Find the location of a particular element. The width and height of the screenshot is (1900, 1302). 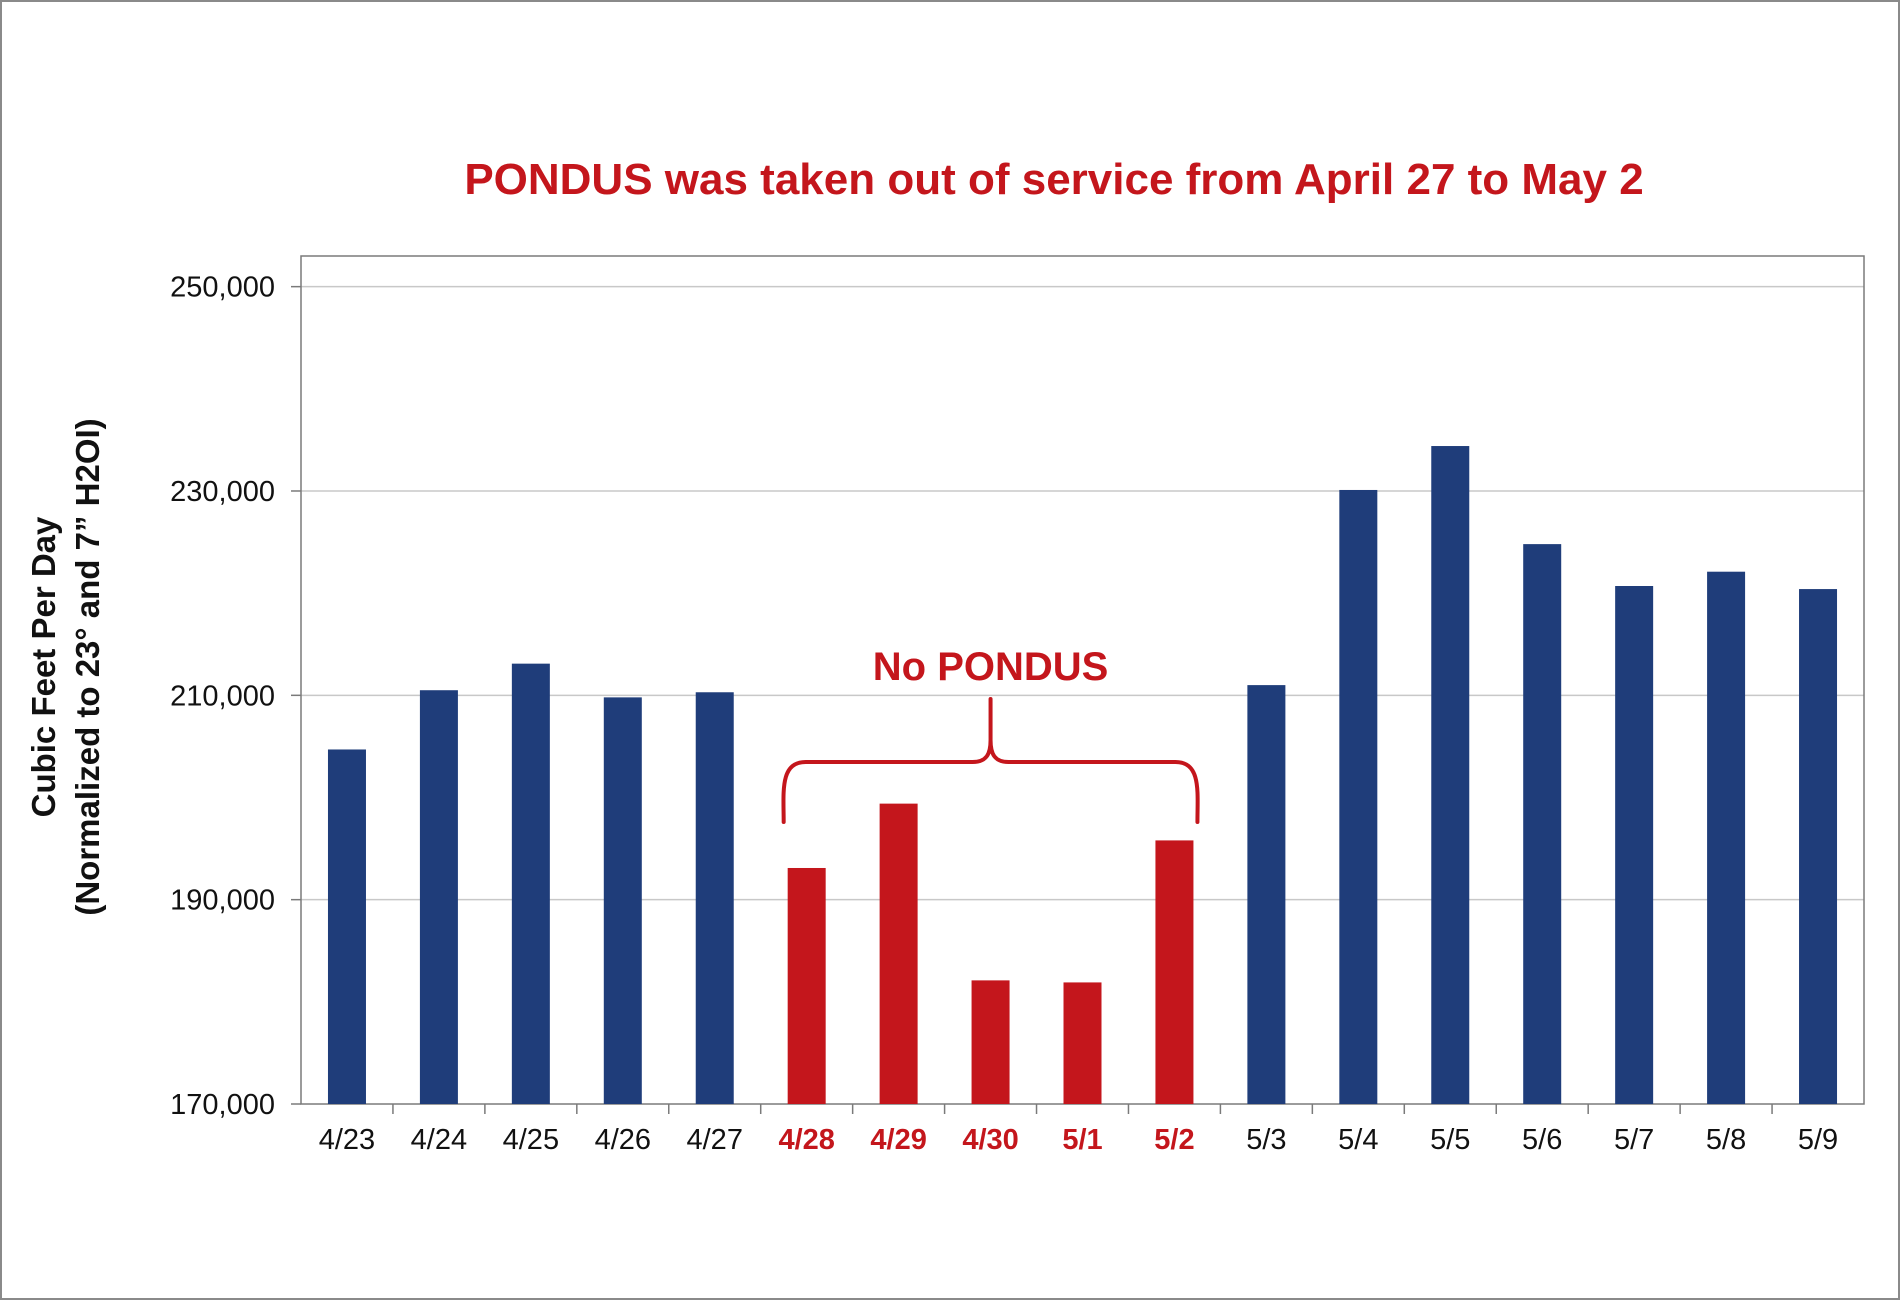

annotation-label: No PONDUS is located at coordinates (991, 667).